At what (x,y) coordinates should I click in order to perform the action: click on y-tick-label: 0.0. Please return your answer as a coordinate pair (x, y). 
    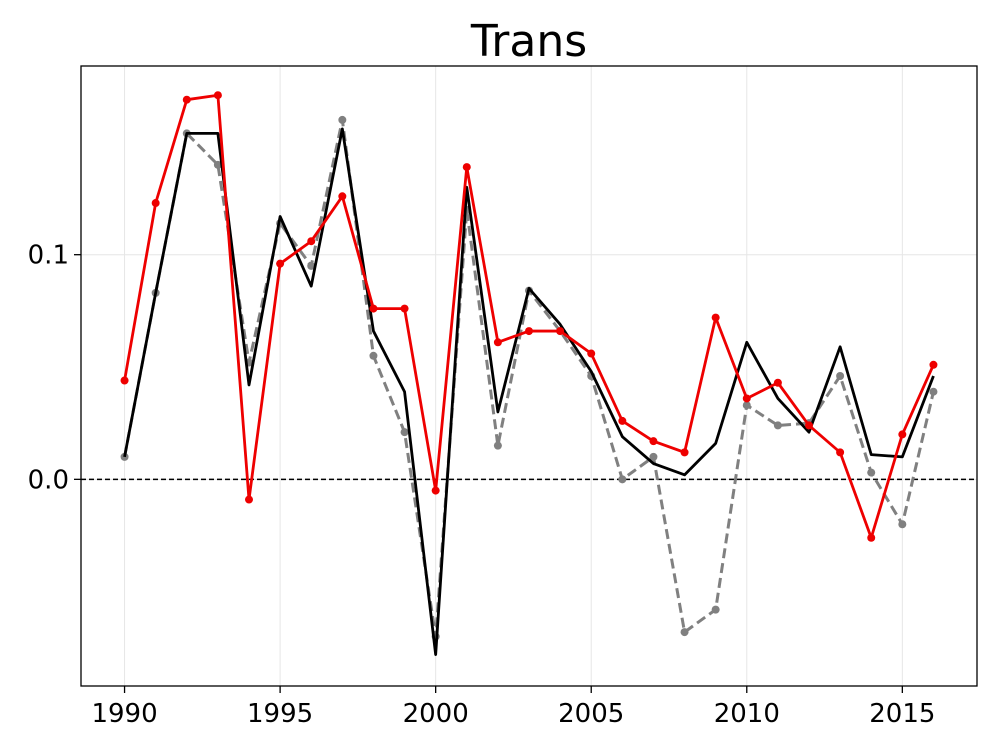
    Looking at the image, I should click on (48, 480).